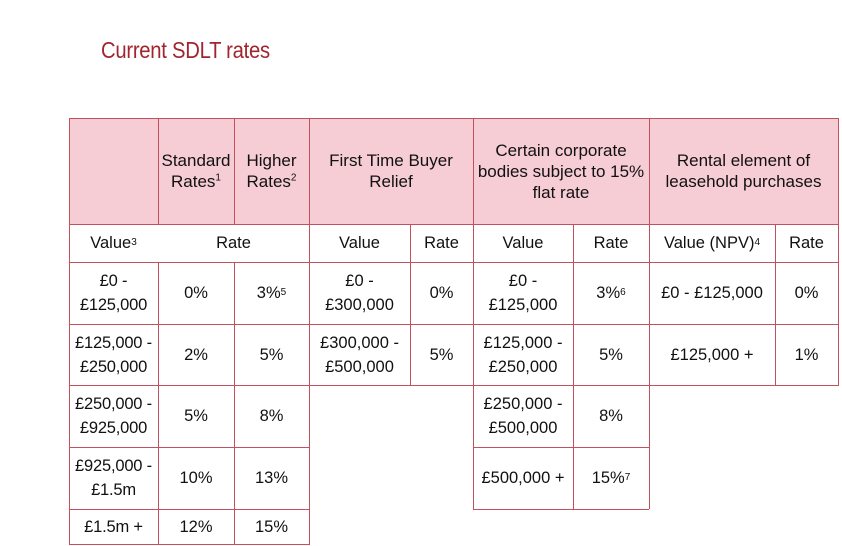  What do you see at coordinates (271, 416) in the screenshot?
I see `main-row-3-higher: 8%` at bounding box center [271, 416].